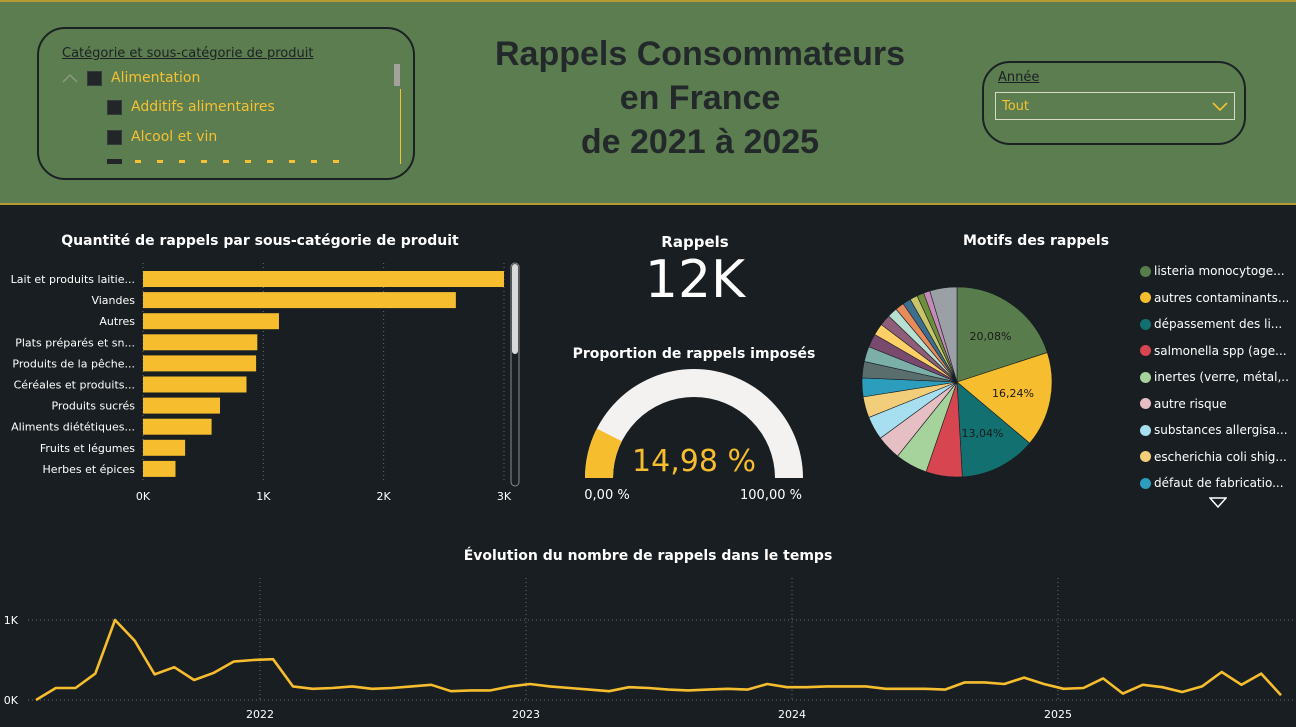 This screenshot has width=1296, height=727. What do you see at coordinates (695, 280) in the screenshot?
I see `kpi-value: 12K` at bounding box center [695, 280].